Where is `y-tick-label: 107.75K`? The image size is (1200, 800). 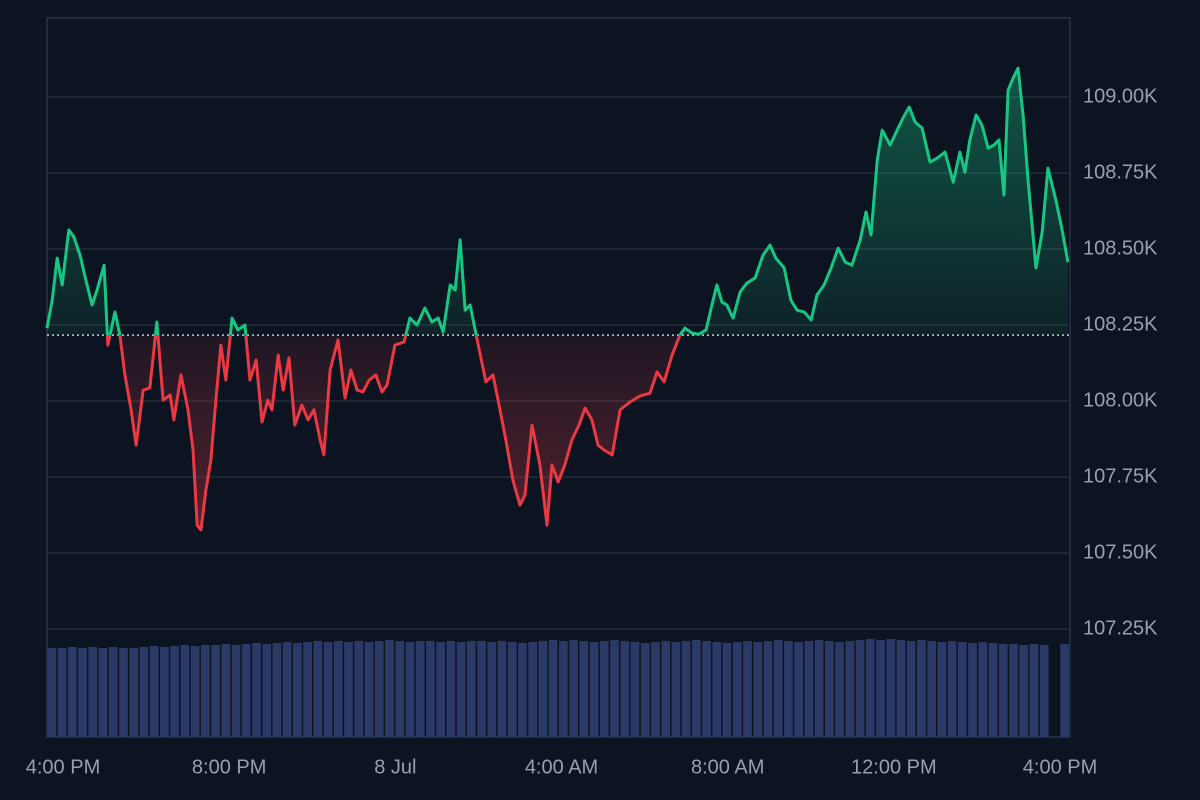
y-tick-label: 107.75K is located at coordinates (1120, 476).